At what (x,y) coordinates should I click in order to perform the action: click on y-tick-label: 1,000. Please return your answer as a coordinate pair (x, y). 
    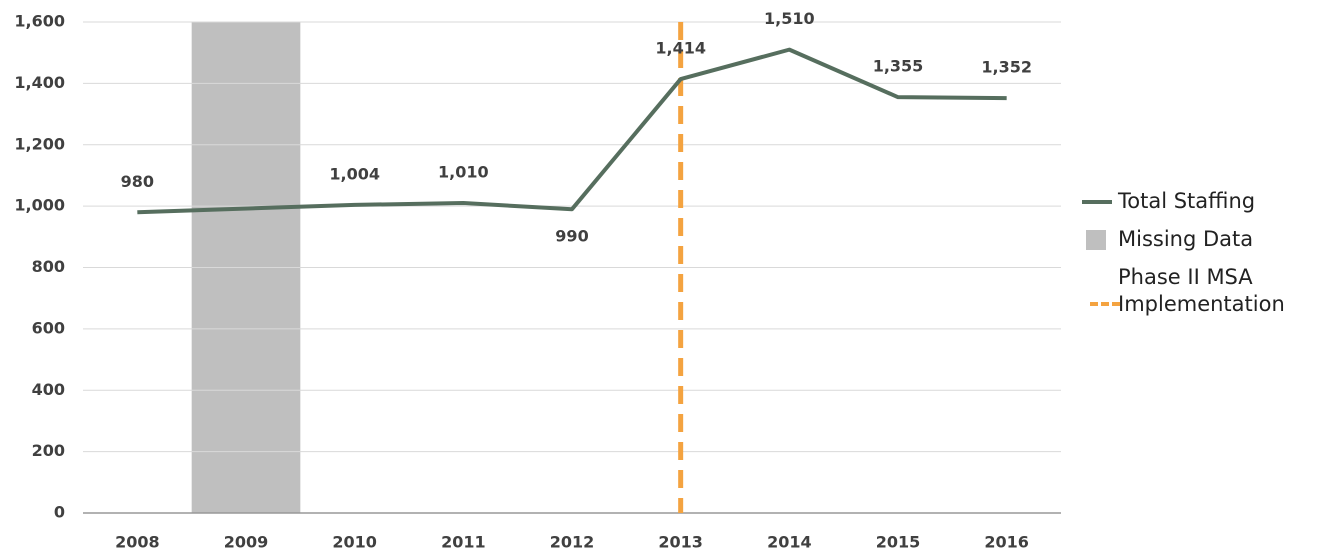
    Looking at the image, I should click on (39, 205).